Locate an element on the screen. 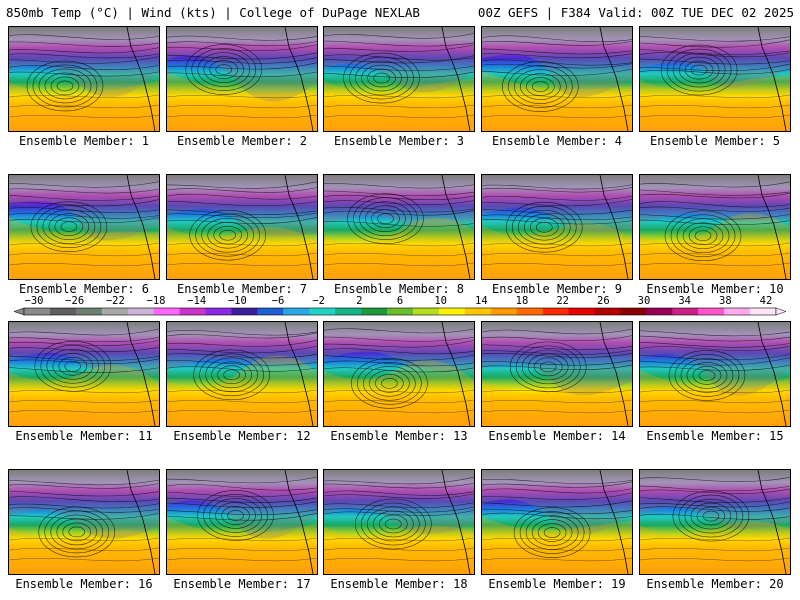 The width and height of the screenshot is (800, 600). ensemble-member-label: Ensemble Member: 16 is located at coordinates (84, 584).